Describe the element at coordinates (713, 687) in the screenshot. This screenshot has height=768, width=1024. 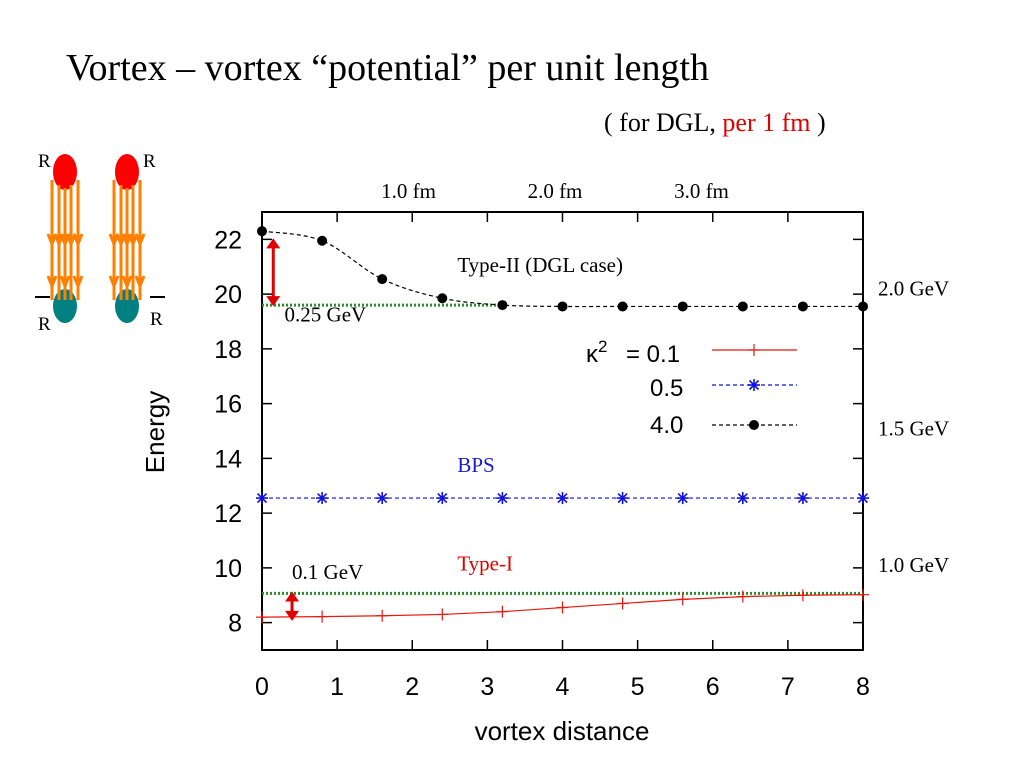
I see `x-tick-label: 6` at that location.